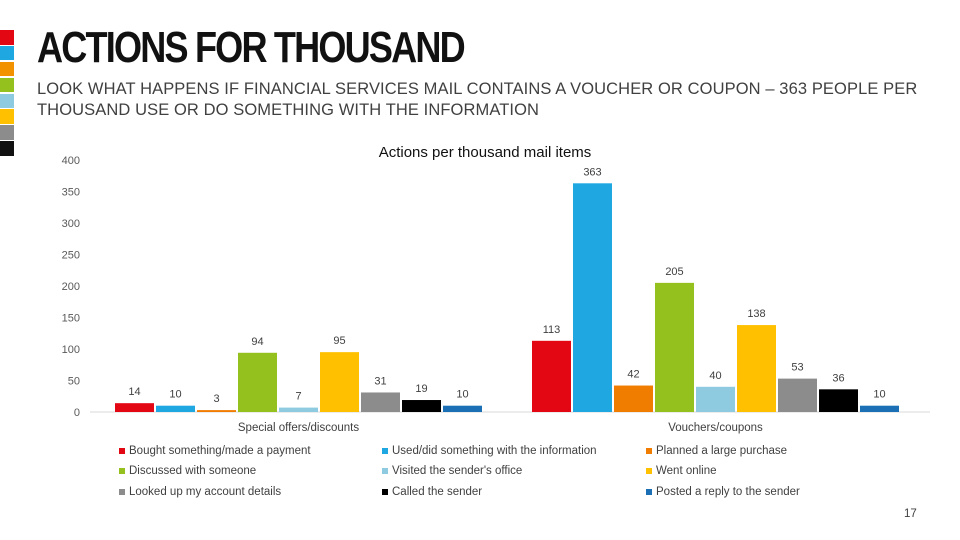 This screenshot has height=540, width=960. What do you see at coordinates (674, 272) in the screenshot?
I see `data-label: 205` at bounding box center [674, 272].